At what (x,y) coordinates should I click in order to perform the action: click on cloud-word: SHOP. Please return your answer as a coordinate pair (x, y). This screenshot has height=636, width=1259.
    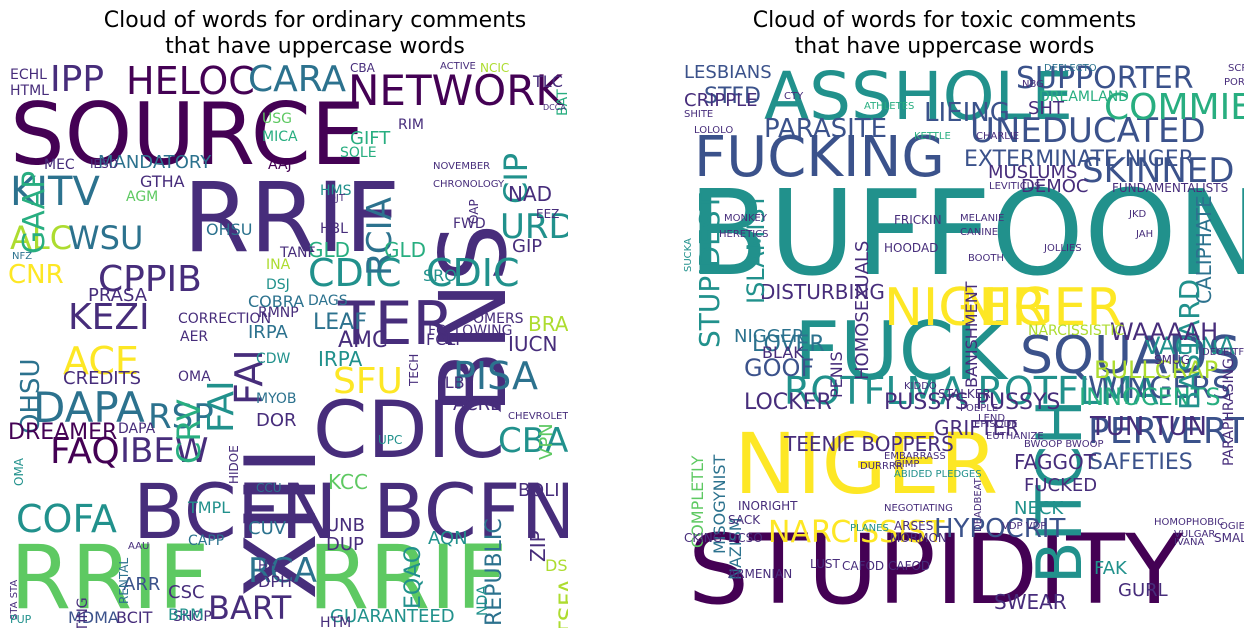
    Looking at the image, I should click on (192, 617).